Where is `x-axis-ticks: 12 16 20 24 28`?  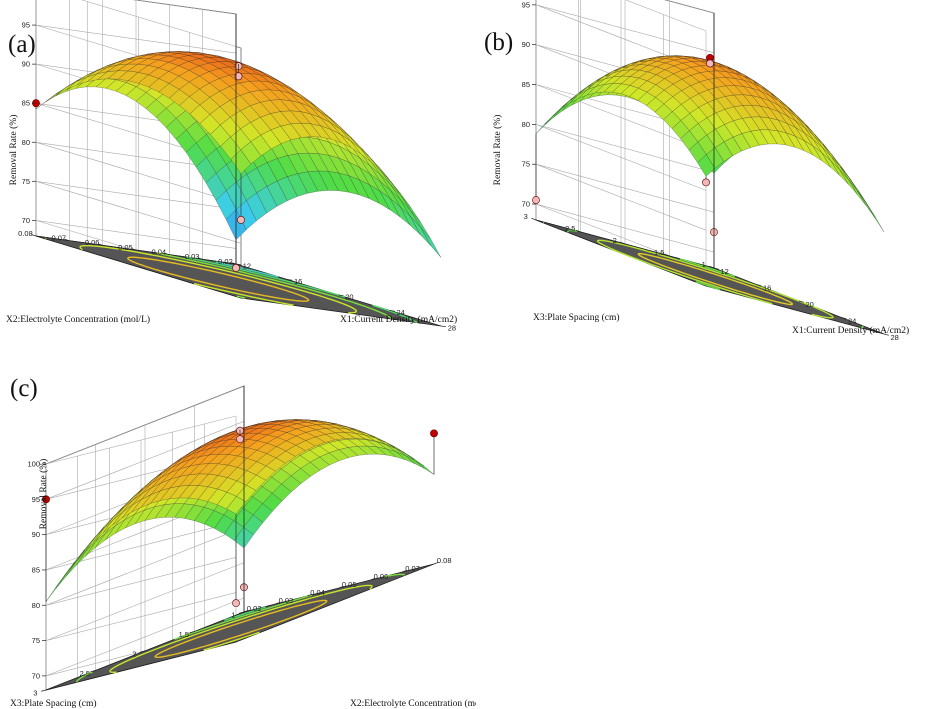 x-axis-ticks: 12 16 20 24 28 is located at coordinates (806, 304).